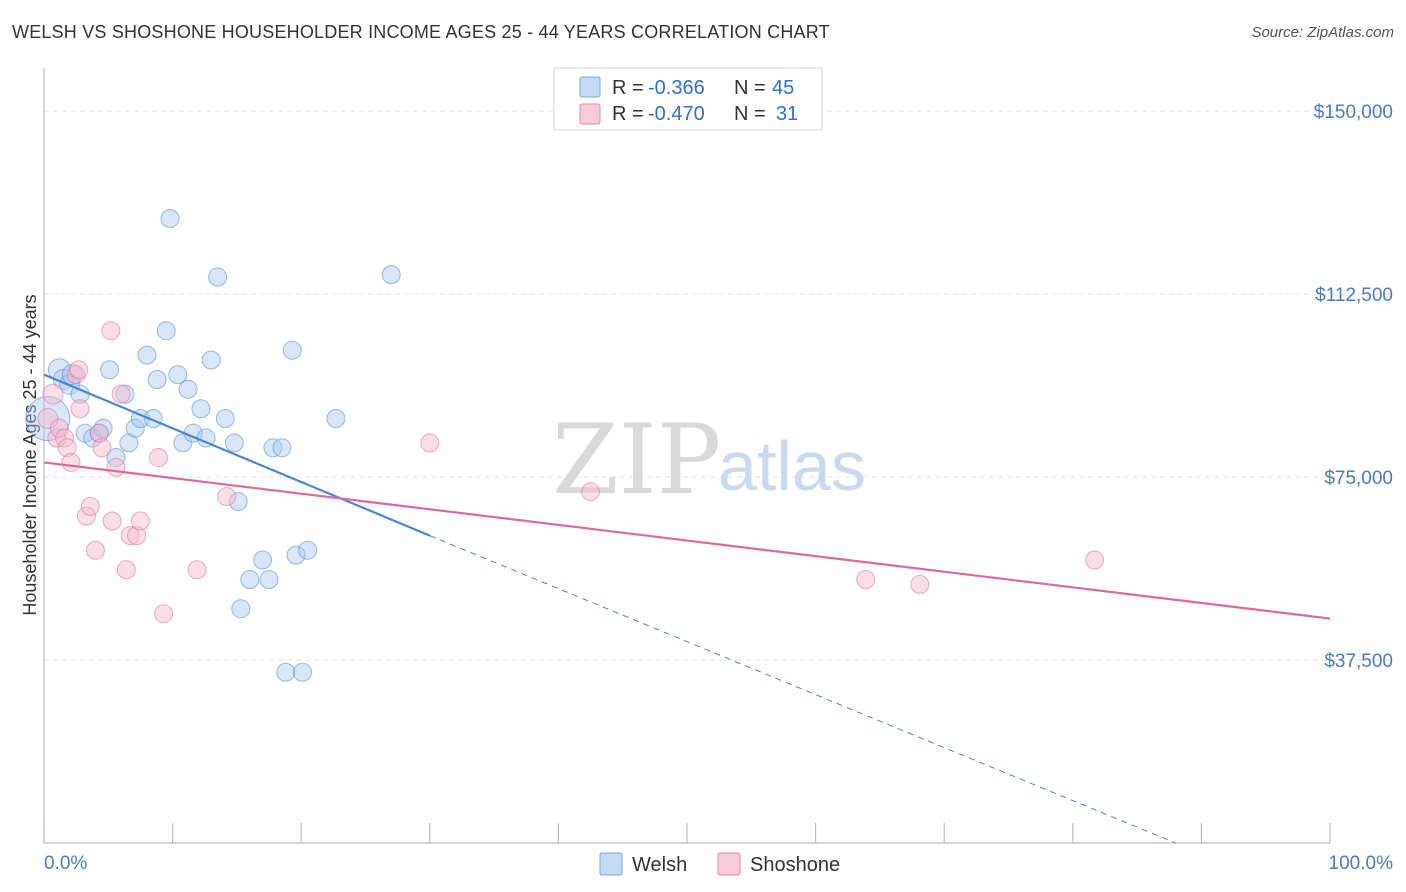  What do you see at coordinates (237, 455) in the screenshot?
I see `welsh-trend-line` at bounding box center [237, 455].